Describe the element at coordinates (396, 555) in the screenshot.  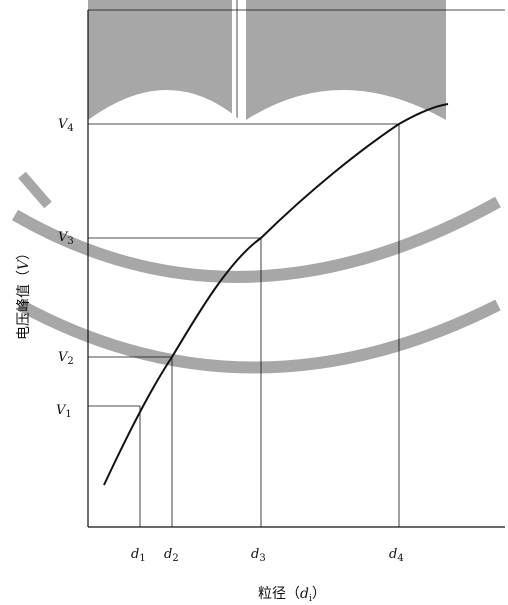
I see `x-tick-label-4: d4` at that location.